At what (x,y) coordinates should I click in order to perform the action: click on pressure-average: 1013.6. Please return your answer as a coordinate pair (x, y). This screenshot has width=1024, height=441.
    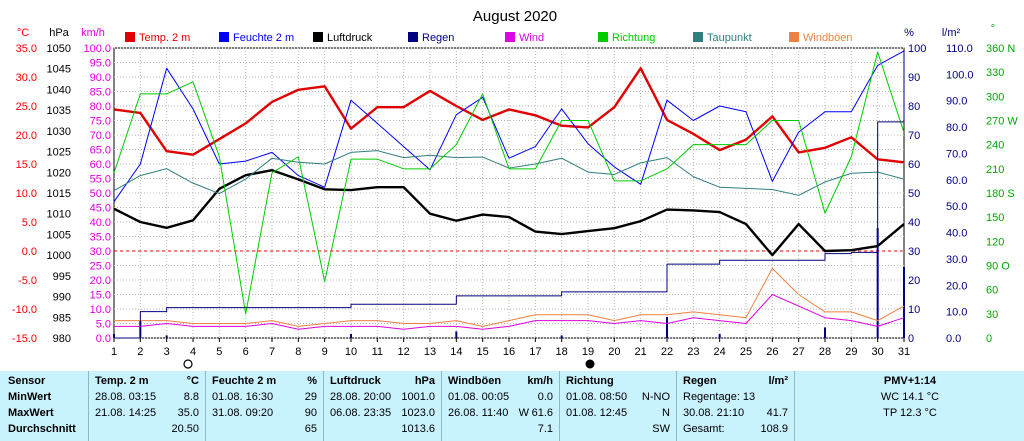
    Looking at the image, I should click on (418, 429).